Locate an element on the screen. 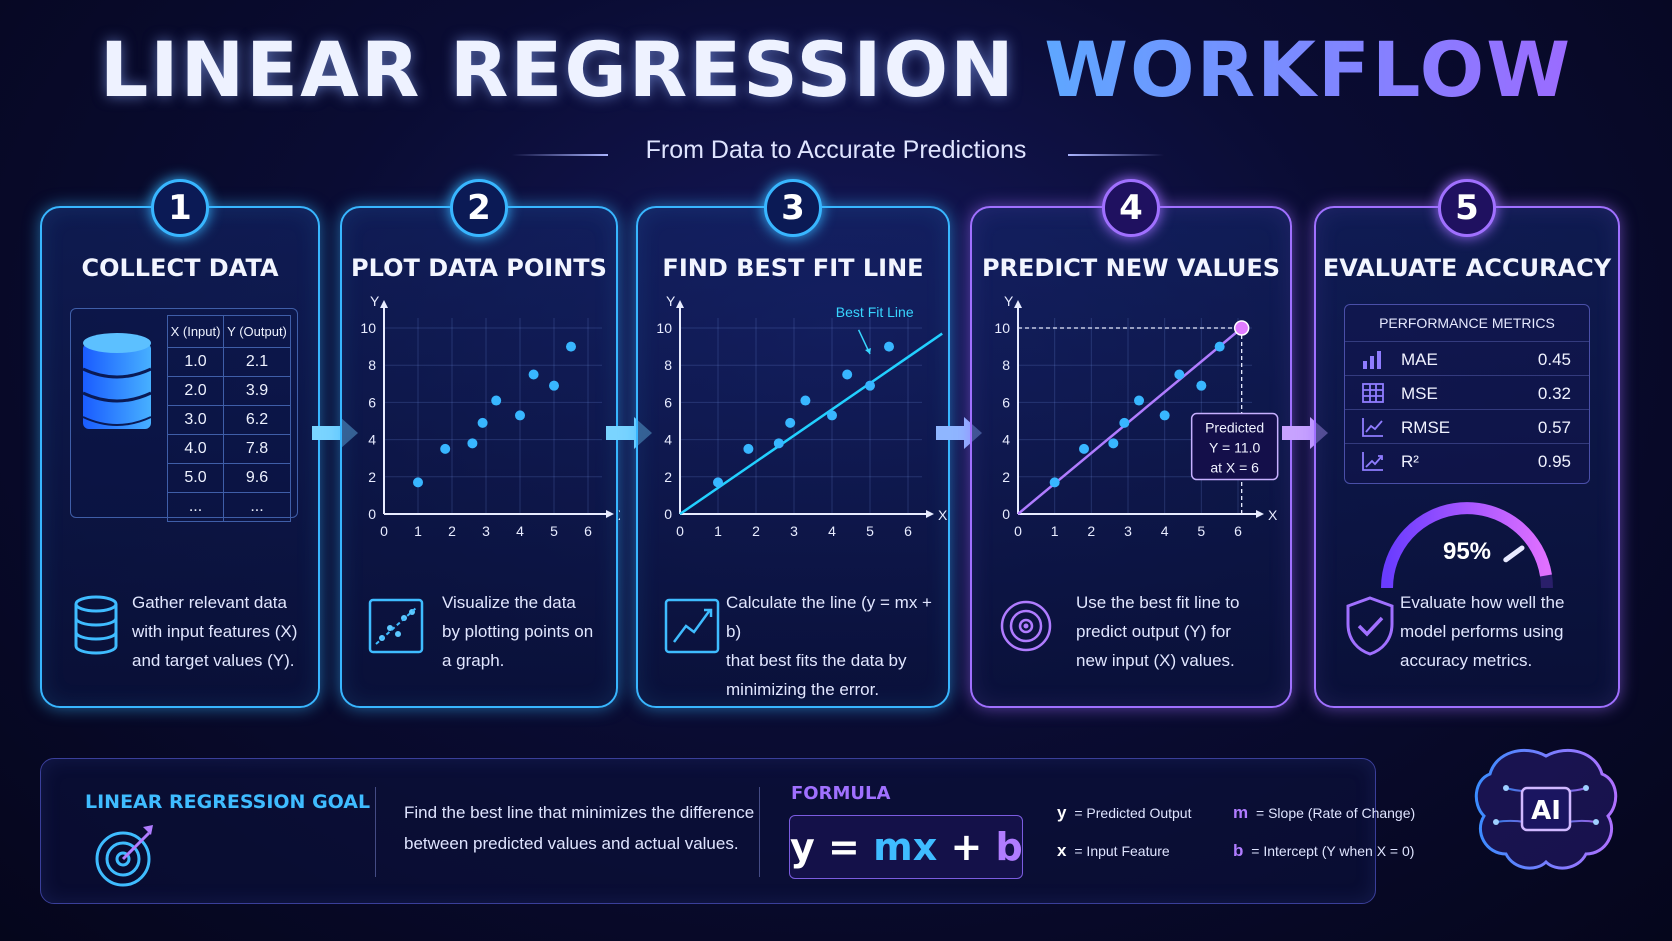  subtitle-rule-left is located at coordinates (560, 155).